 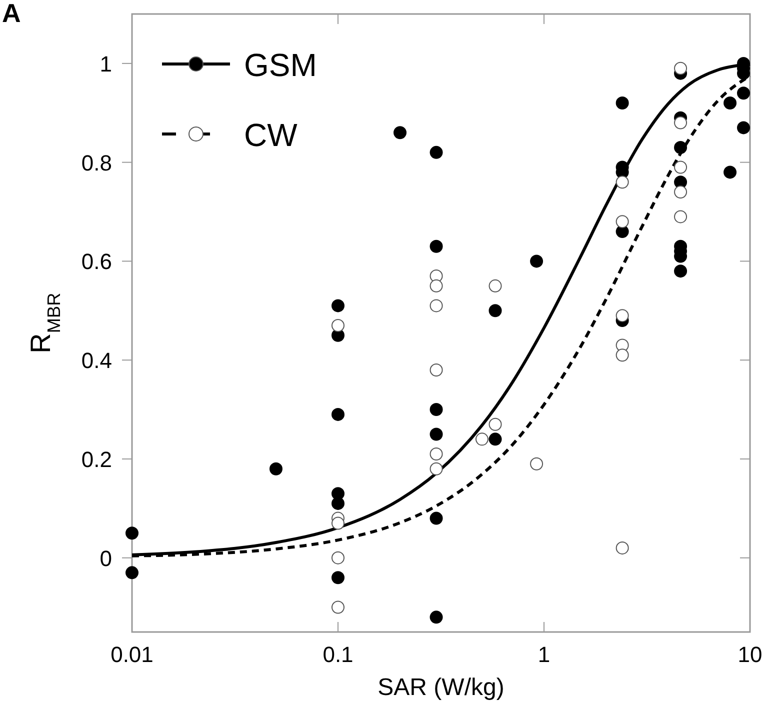 What do you see at coordinates (96, 459) in the screenshot?
I see `y-tick-label: 0.2` at bounding box center [96, 459].